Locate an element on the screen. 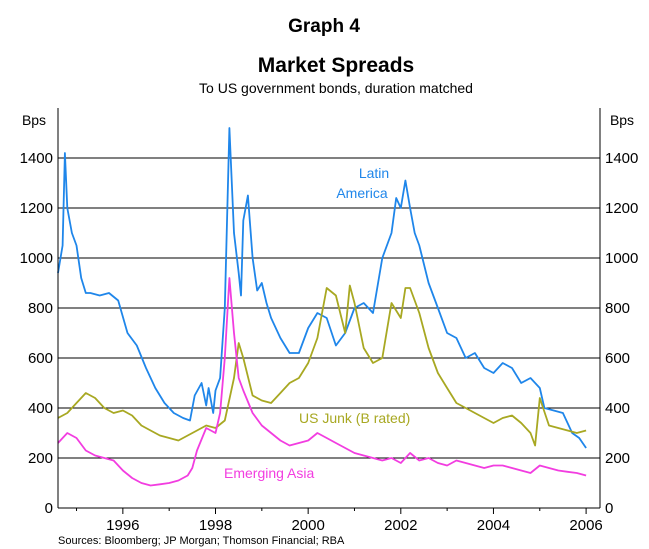 This screenshot has height=549, width=649. y-tick-right-1000: 1000 is located at coordinates (621, 258).